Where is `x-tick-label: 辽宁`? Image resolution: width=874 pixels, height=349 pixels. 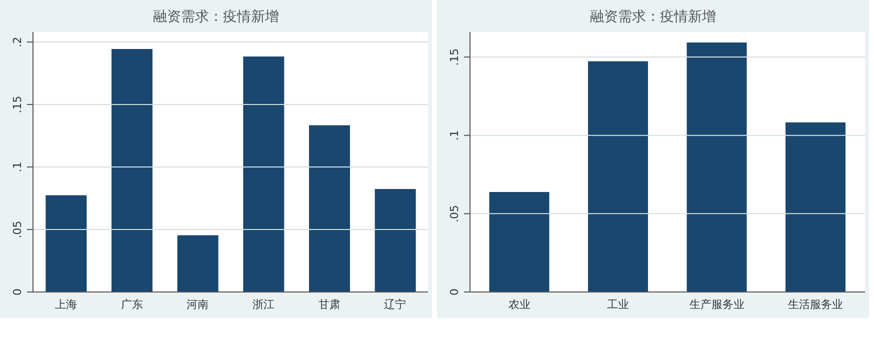
x-tick-label: 辽宁 is located at coordinates (395, 304).